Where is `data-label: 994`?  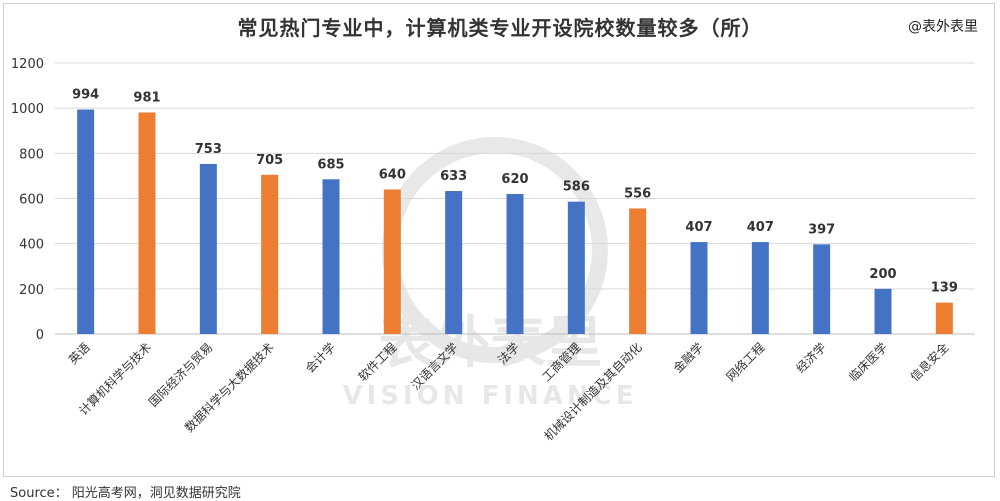
data-label: 994 is located at coordinates (85, 95).